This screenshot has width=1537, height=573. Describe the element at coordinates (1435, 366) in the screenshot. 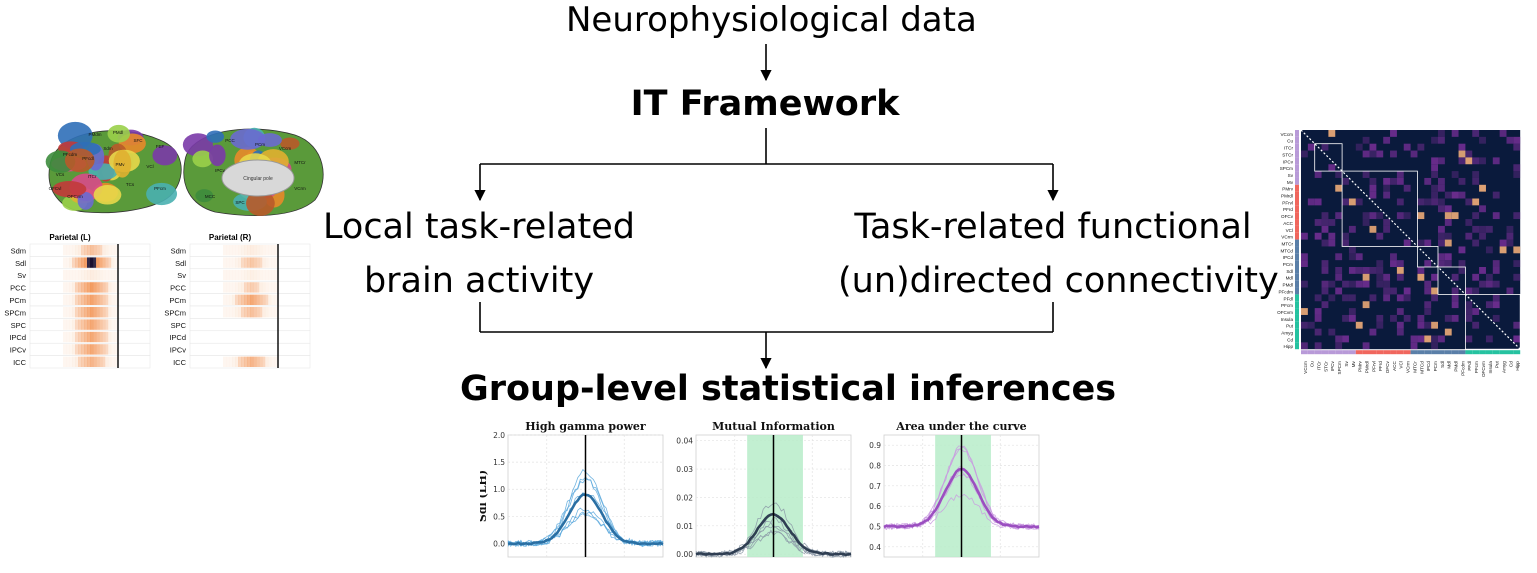

I see `matrix-col-label: PCm` at that location.